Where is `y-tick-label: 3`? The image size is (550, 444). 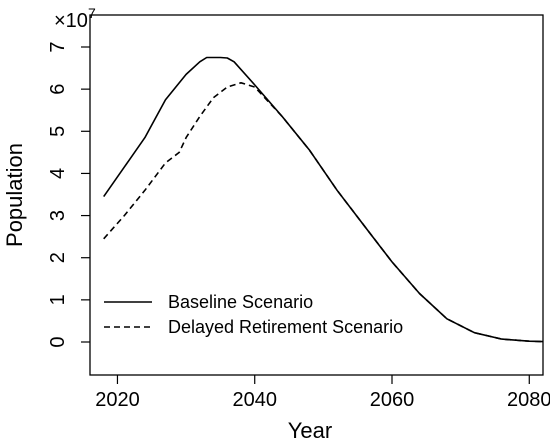
y-tick-label: 3 is located at coordinates (58, 215).